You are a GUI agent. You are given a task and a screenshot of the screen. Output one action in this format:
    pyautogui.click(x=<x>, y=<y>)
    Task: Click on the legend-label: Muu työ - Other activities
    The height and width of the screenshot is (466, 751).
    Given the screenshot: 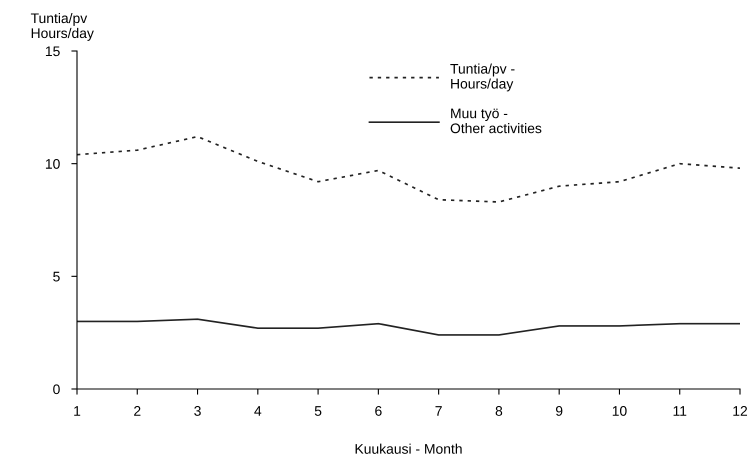 What is the action you would take?
    pyautogui.click(x=496, y=121)
    